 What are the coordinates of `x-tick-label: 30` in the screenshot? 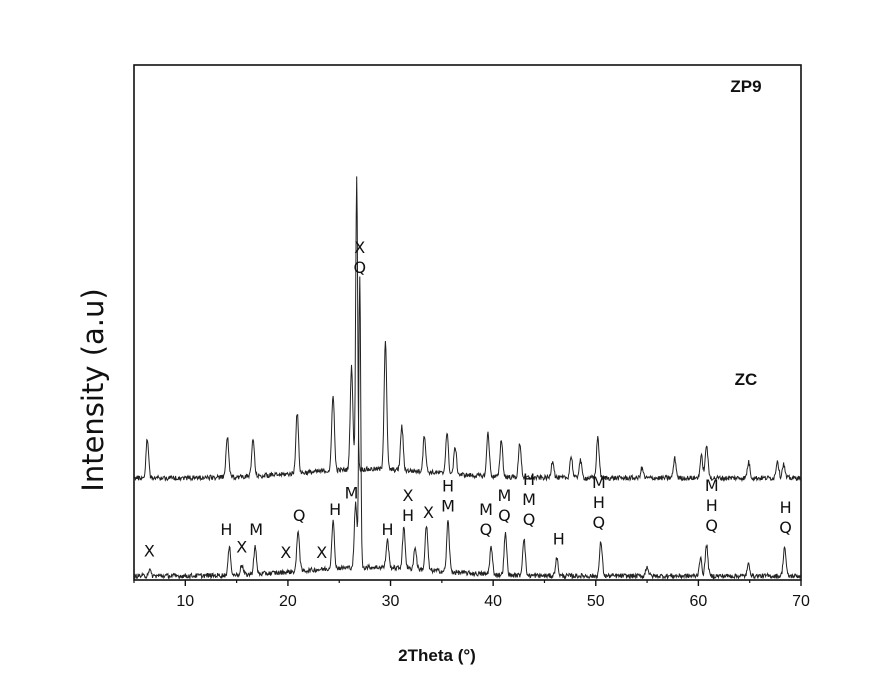 It's located at (391, 601).